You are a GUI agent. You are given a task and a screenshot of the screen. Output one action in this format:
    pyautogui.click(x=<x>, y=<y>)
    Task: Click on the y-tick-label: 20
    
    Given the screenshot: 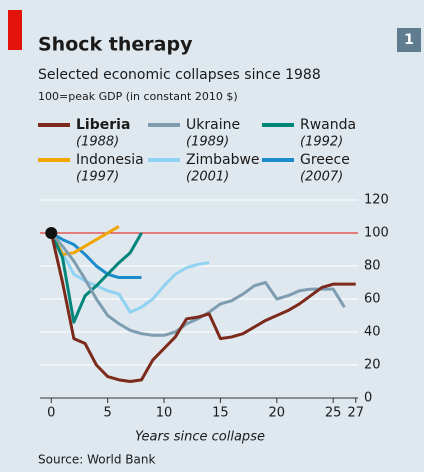 What is the action you would take?
    pyautogui.click(x=372, y=365)
    